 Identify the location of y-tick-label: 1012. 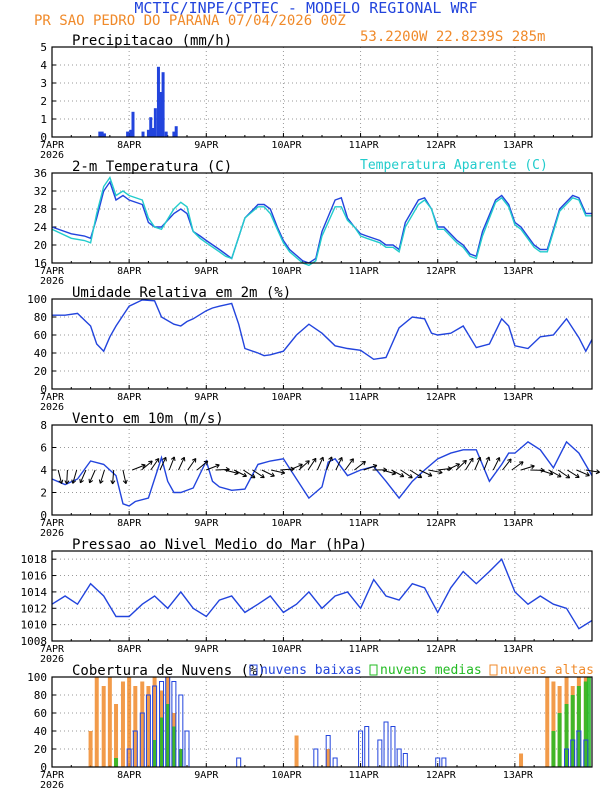
(34, 608).